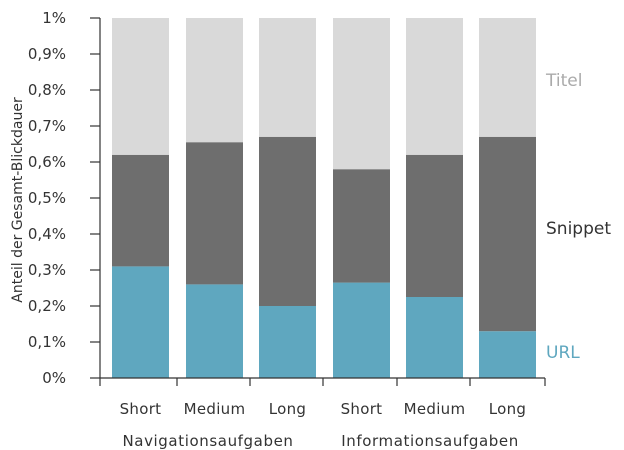  I want to click on y-tick-label: 0,1%, so click(47, 342).